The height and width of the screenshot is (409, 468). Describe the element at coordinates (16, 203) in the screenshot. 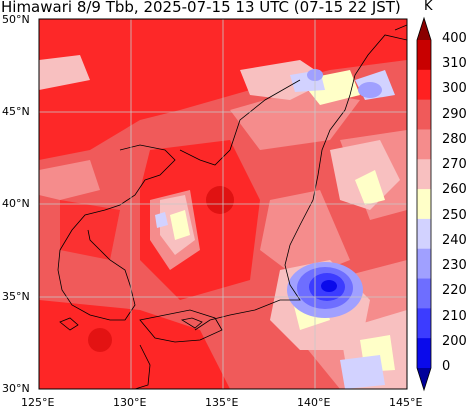

I see `lat-label: 40°N` at that location.